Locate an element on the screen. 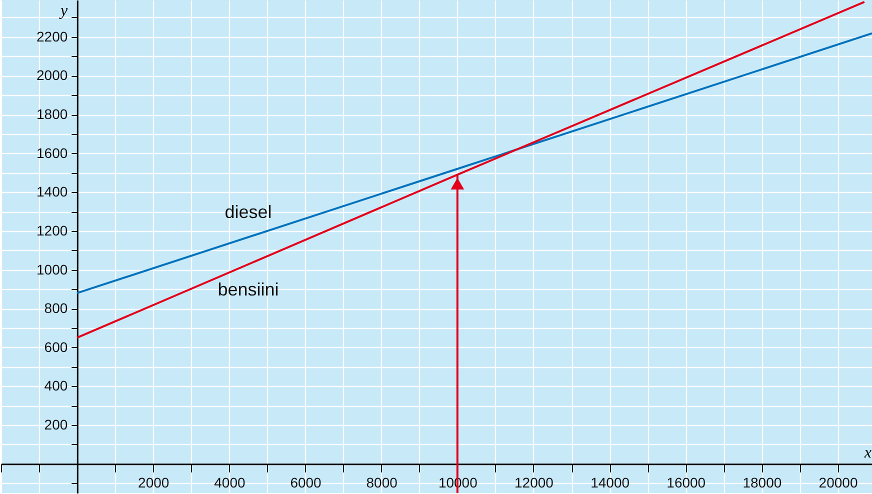 This screenshot has height=494, width=872. x-tick-label: 14000 is located at coordinates (610, 482).